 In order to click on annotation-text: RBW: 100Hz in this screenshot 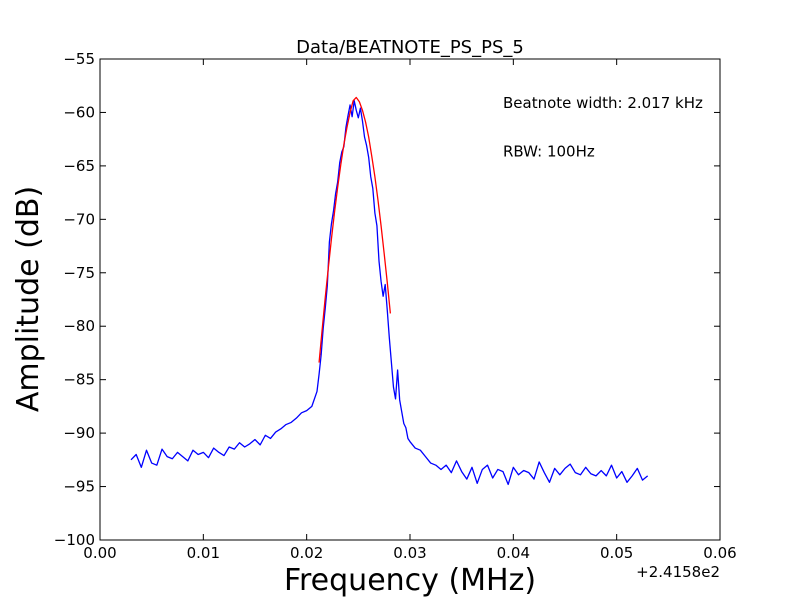, I will do `click(549, 151)`.